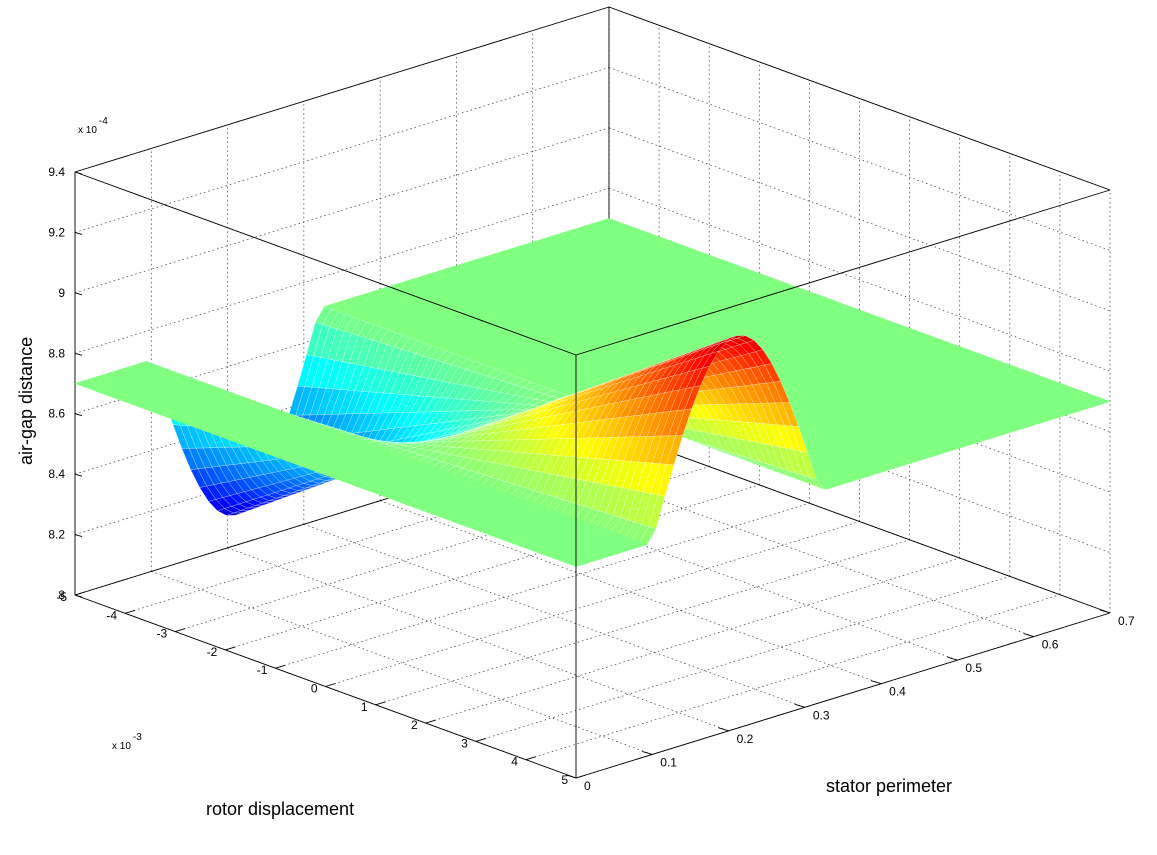 The image size is (1157, 855). Describe the element at coordinates (821, 715) in the screenshot. I see `x-tick-label: 0.3` at that location.